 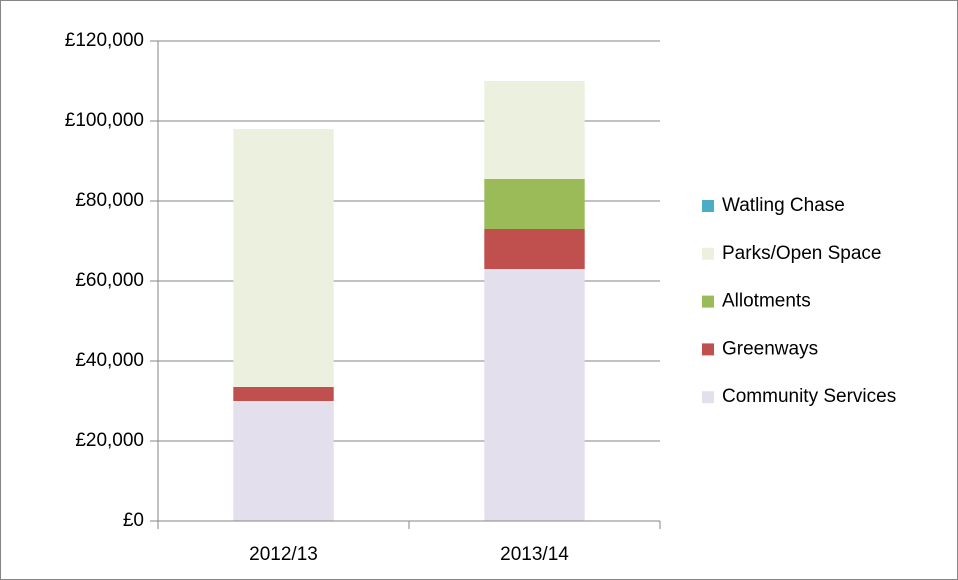 I want to click on legend-label: Greenways, so click(x=770, y=348).